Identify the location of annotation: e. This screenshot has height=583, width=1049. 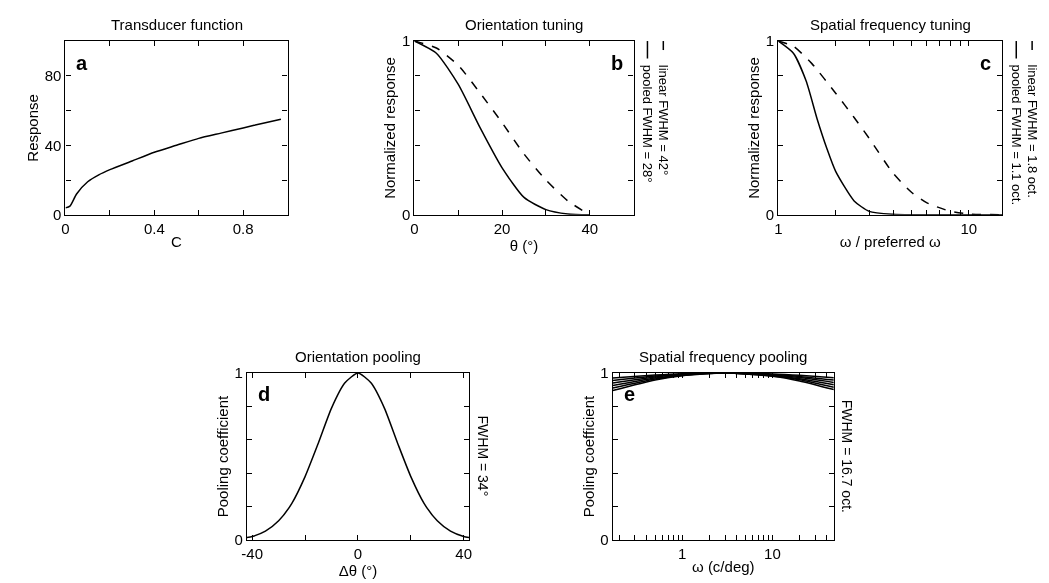
(630, 394).